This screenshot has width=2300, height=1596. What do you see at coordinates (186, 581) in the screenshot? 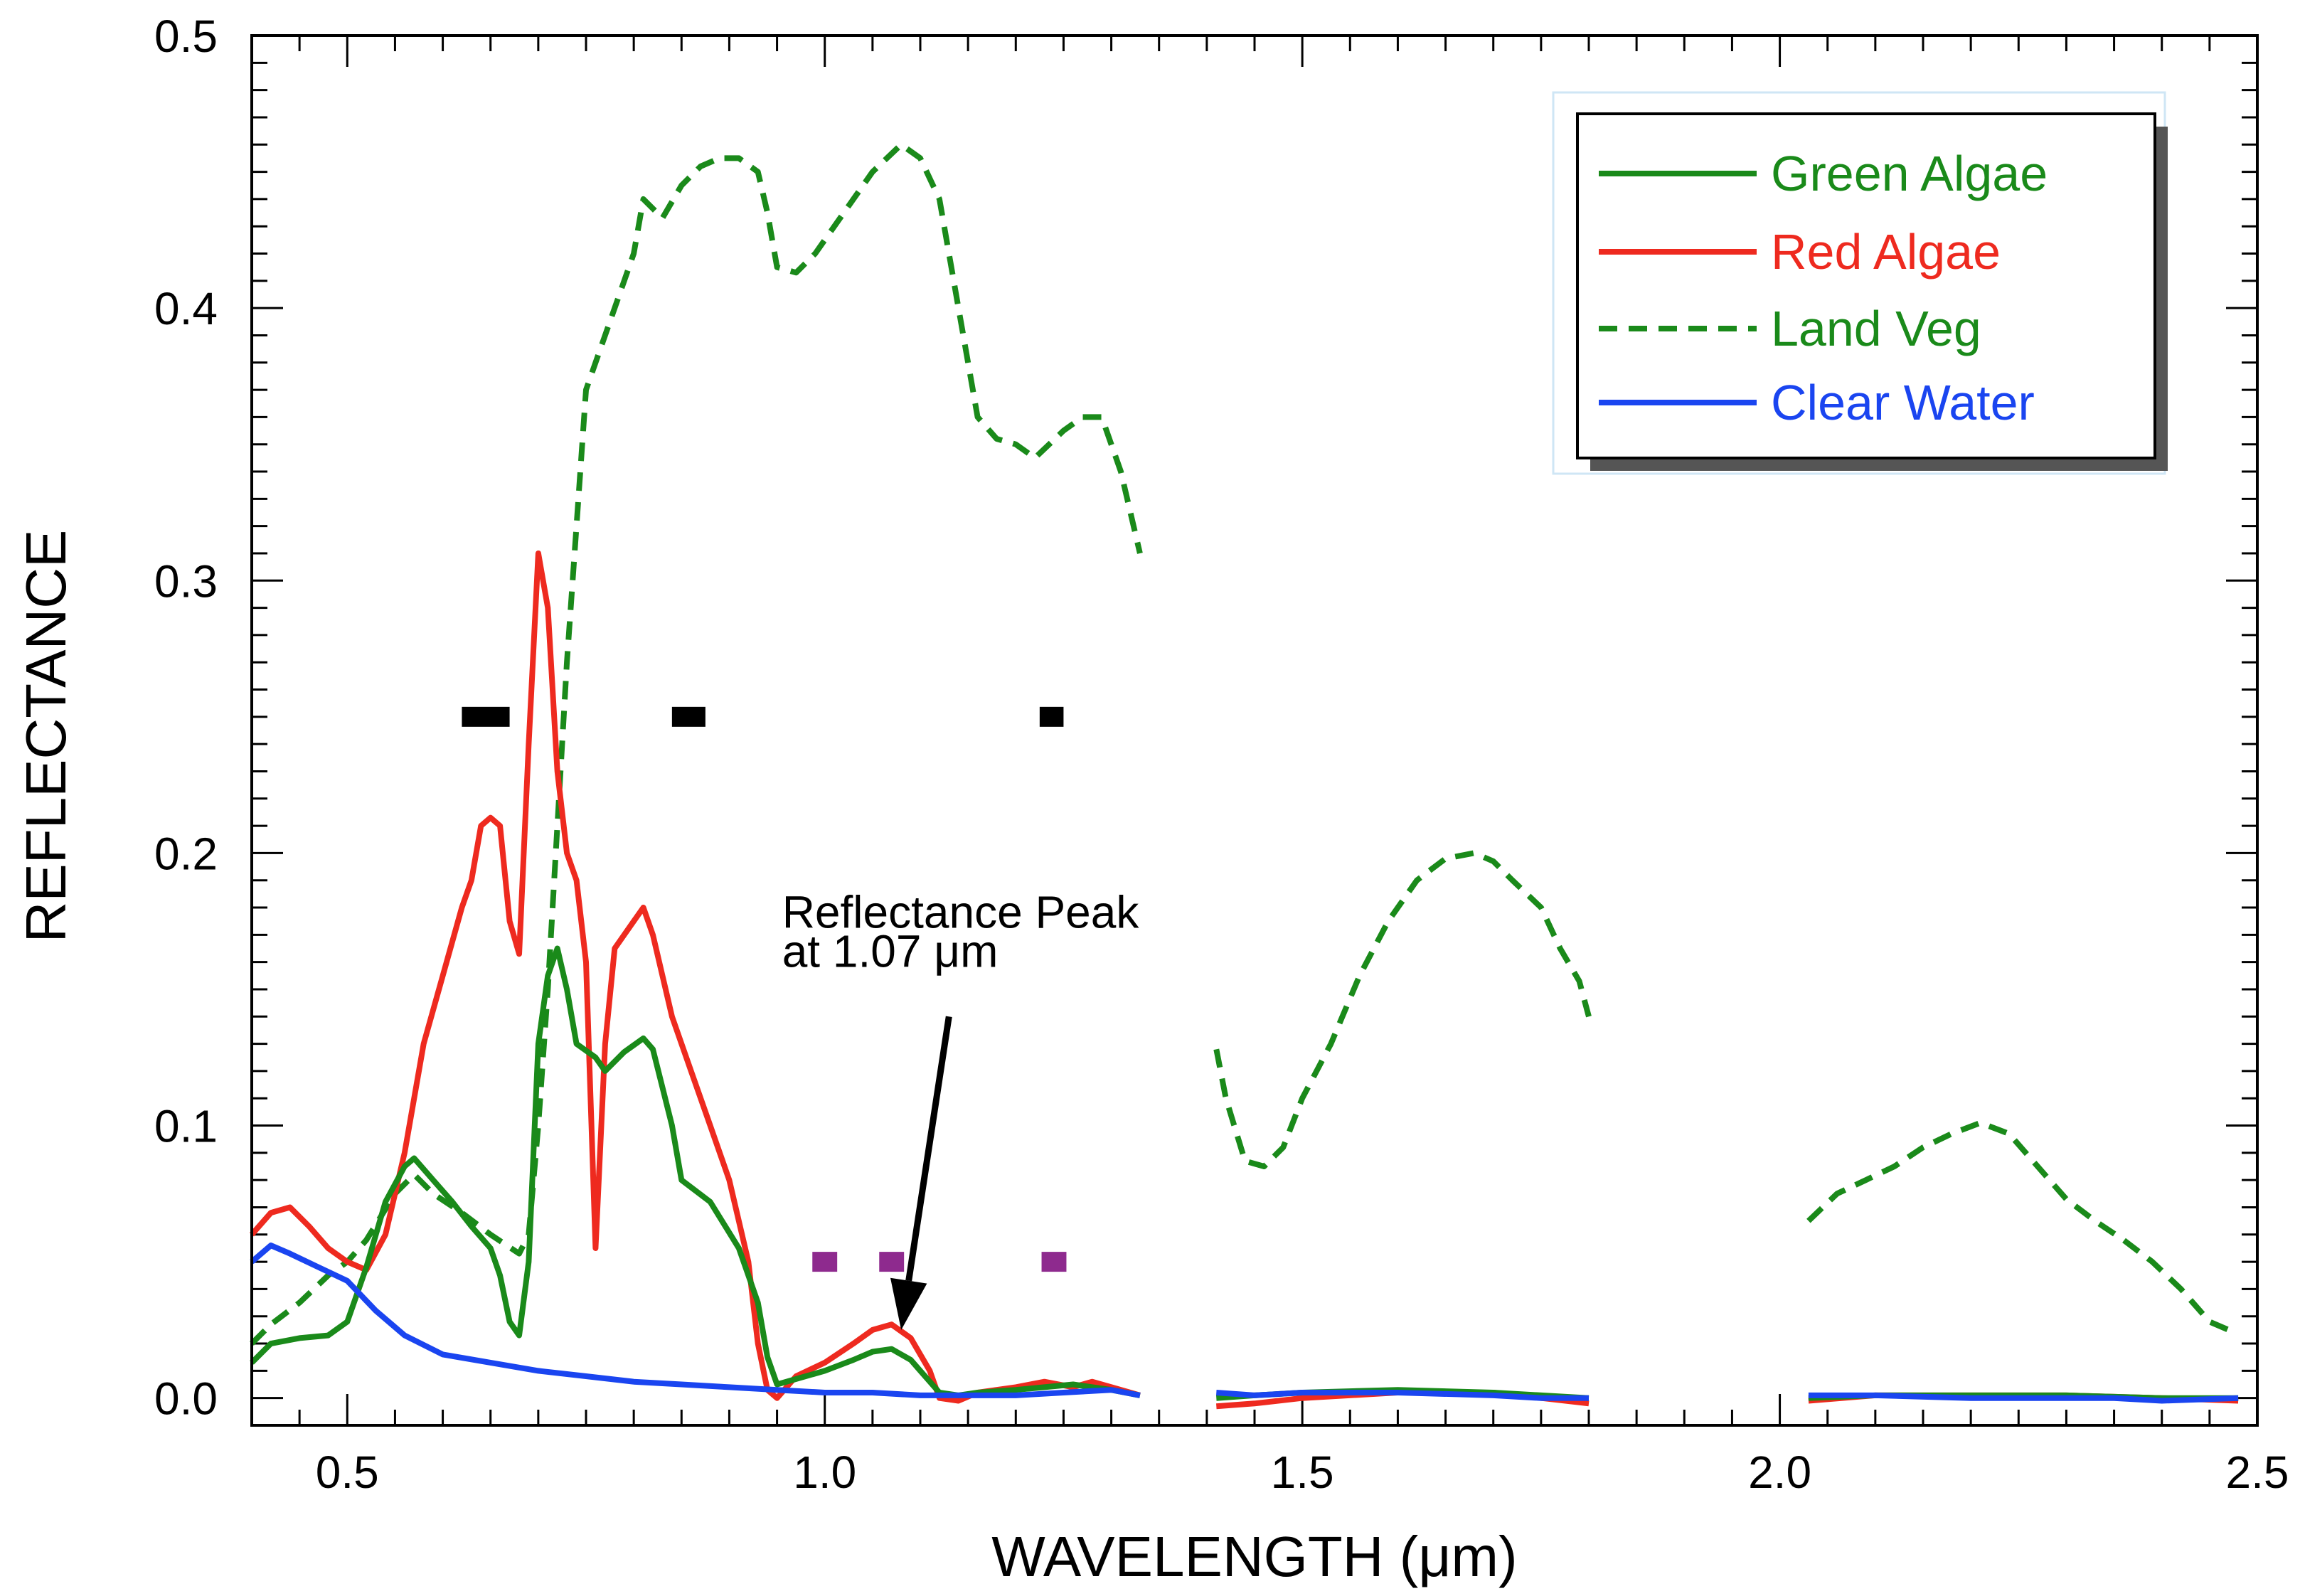
I see `y-tick-label: 0.3` at bounding box center [186, 581].